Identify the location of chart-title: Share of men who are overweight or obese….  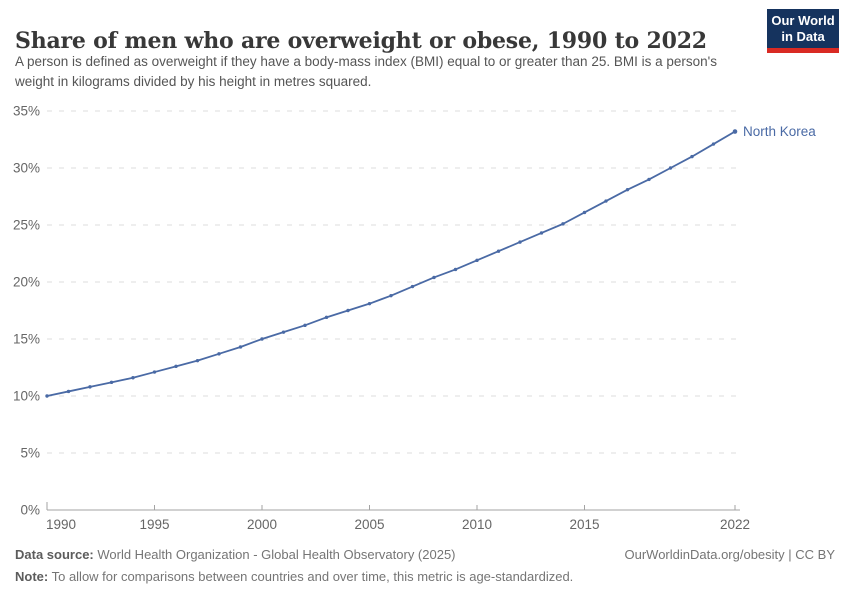
(361, 40).